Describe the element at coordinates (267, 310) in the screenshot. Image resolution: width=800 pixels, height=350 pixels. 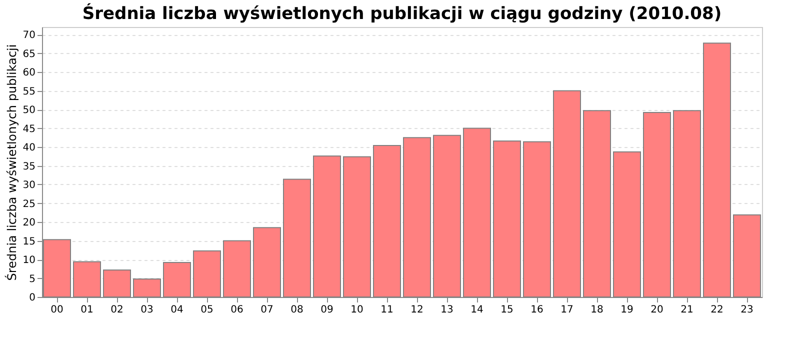
I see `x-tick-label: 07` at that location.